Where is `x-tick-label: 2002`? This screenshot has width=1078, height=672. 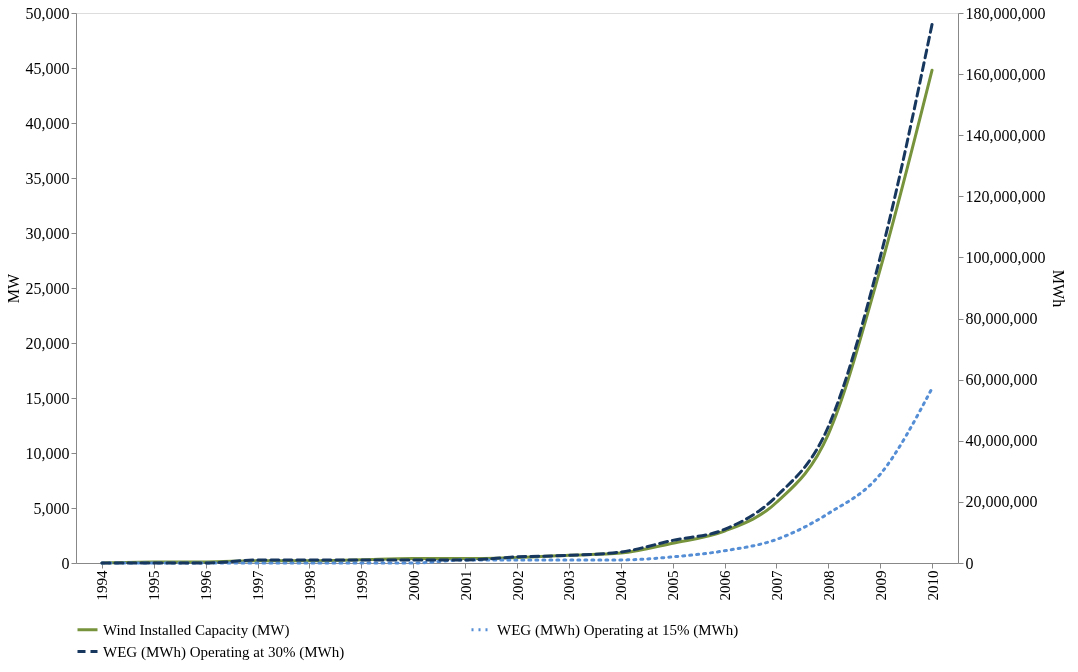 x-tick-label: 2002 is located at coordinates (517, 585).